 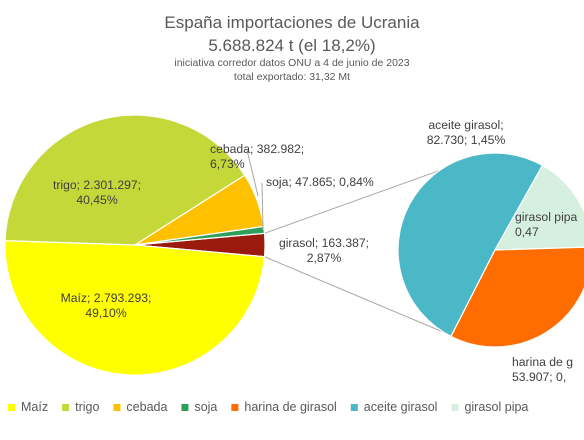 I want to click on data-label-soja: soja; 47.865; 0,84%, so click(x=320, y=182).